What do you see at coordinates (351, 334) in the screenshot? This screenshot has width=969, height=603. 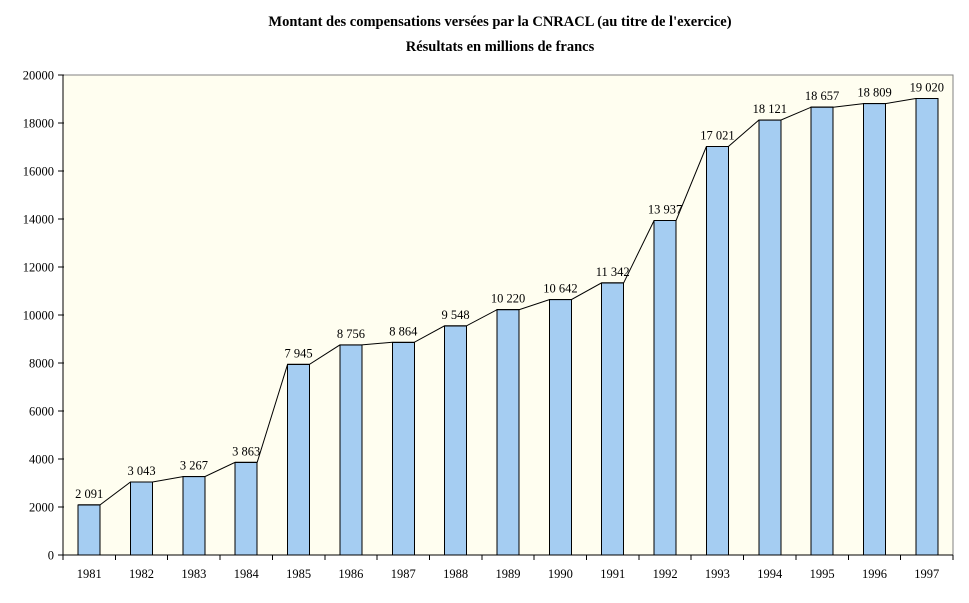 I see `bar-value-label: 8 756` at bounding box center [351, 334].